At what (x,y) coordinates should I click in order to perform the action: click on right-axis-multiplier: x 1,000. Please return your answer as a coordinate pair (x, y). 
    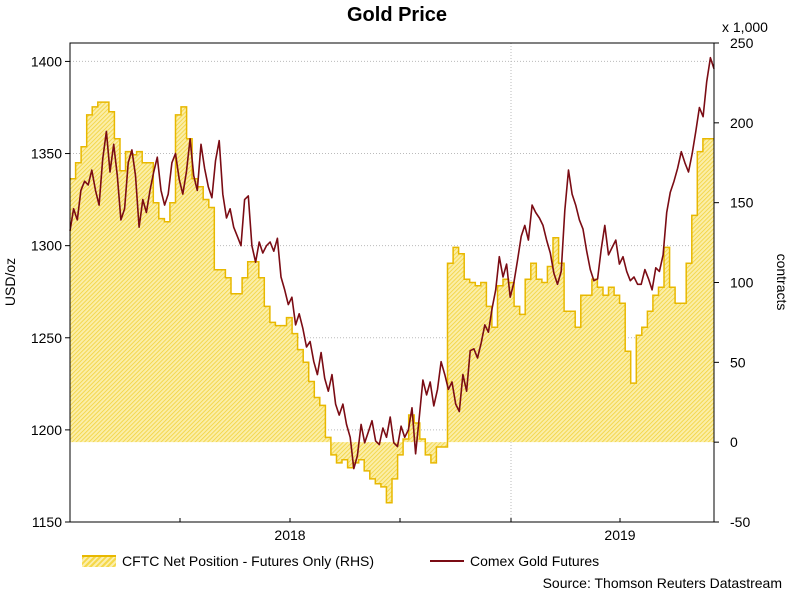
    Looking at the image, I should click on (745, 27).